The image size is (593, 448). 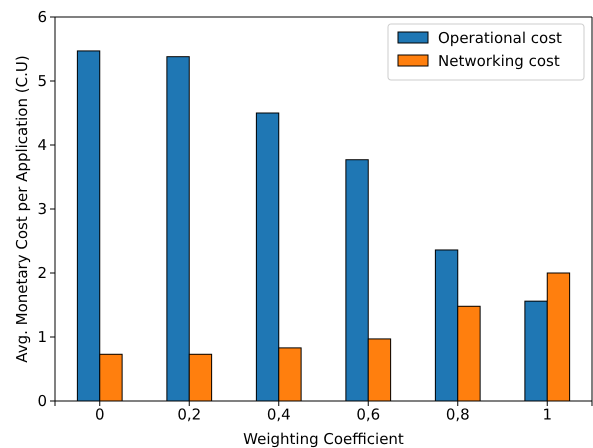 I want to click on legend-label: Networking cost, so click(x=499, y=61).